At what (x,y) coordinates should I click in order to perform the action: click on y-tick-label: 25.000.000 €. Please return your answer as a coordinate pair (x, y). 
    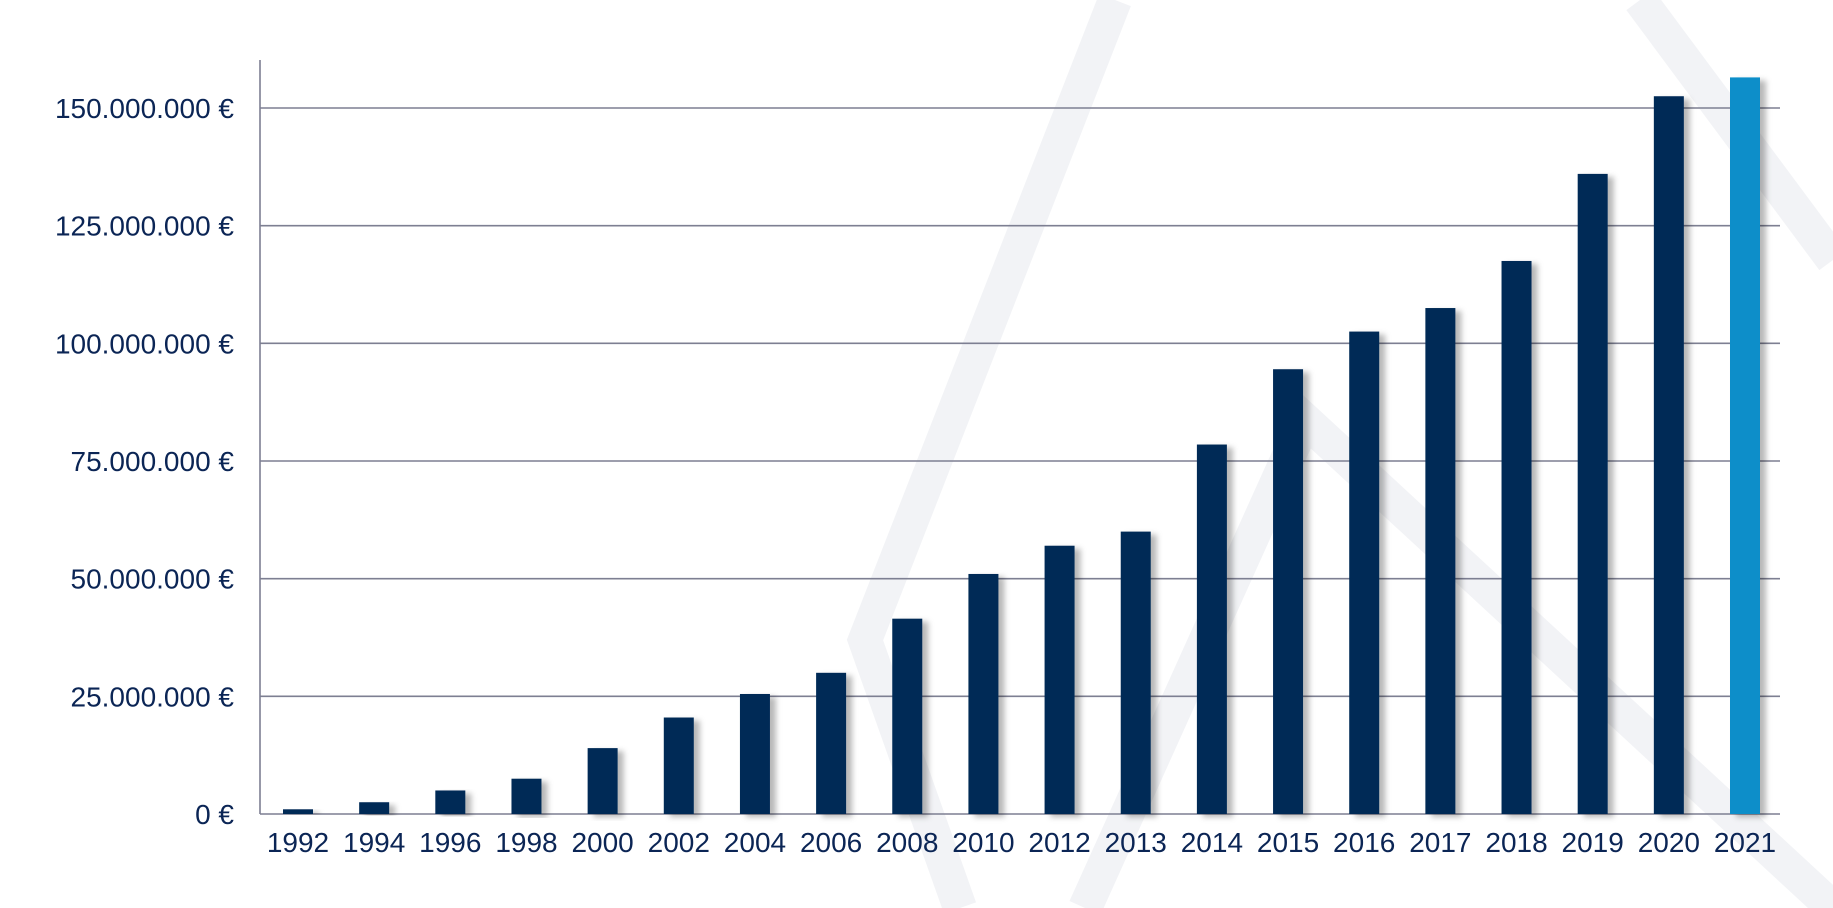
    Looking at the image, I should click on (153, 696).